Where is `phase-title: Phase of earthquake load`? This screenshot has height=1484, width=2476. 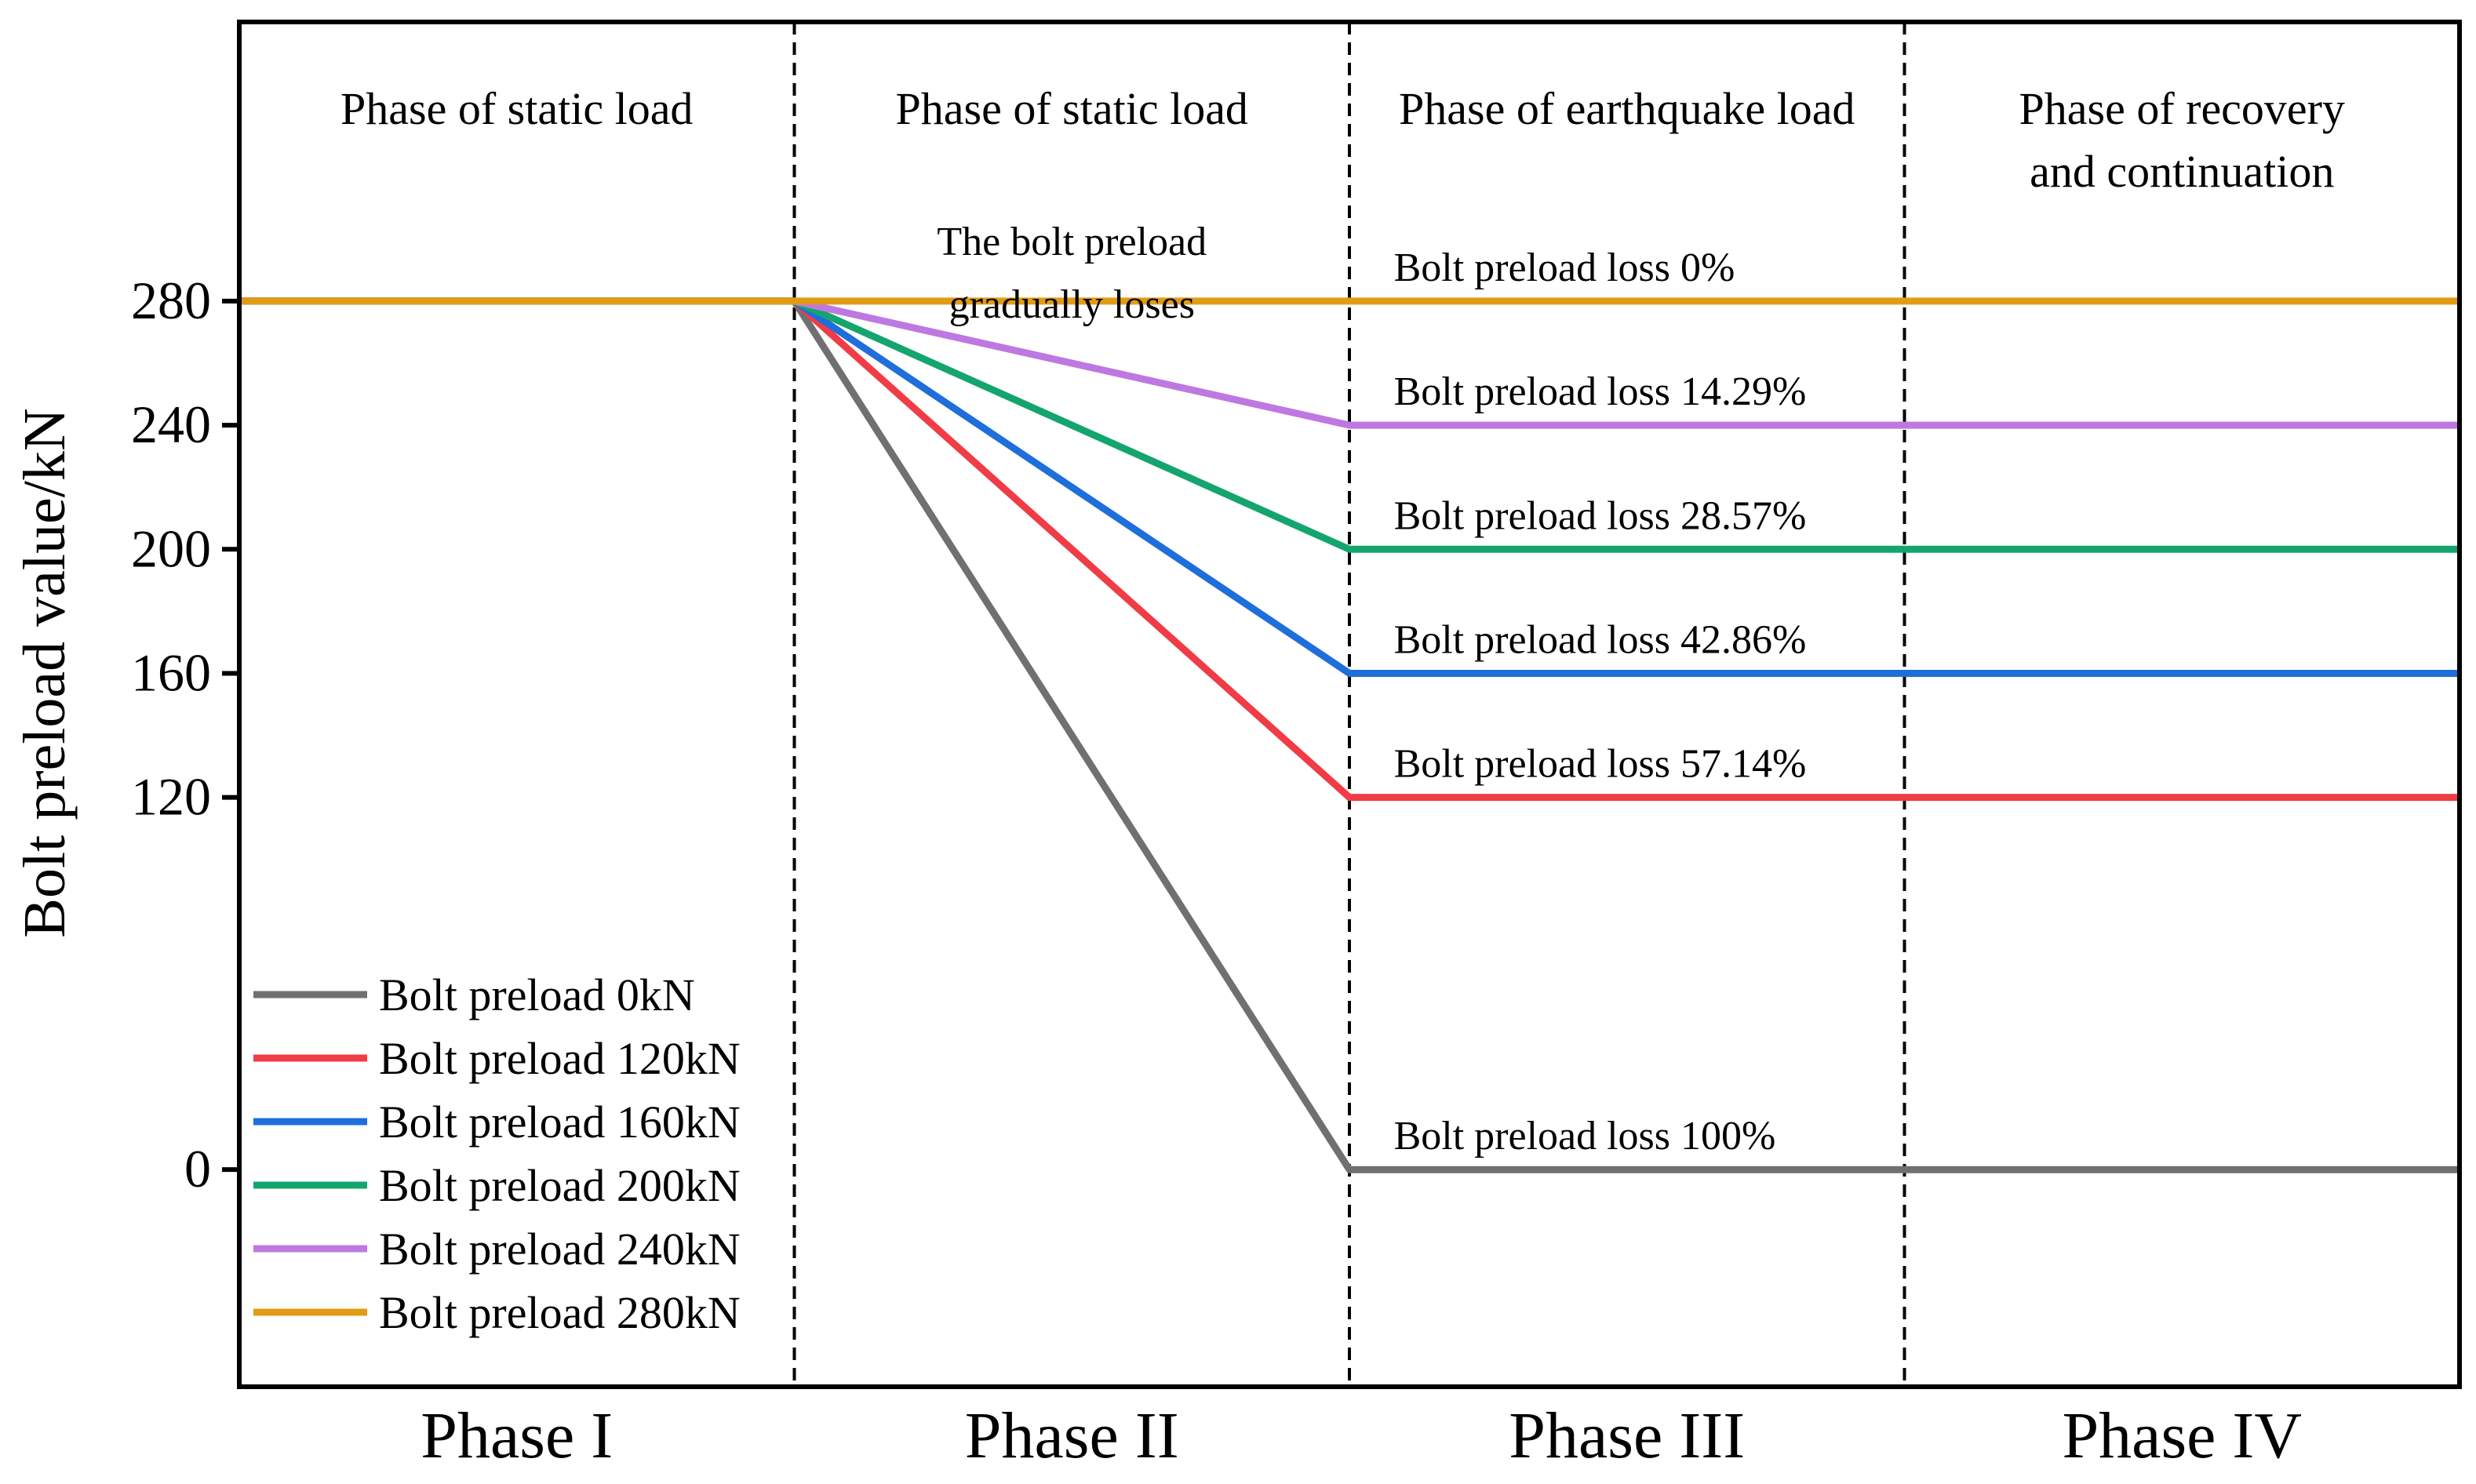
phase-title: Phase of earthquake load is located at coordinates (1627, 108).